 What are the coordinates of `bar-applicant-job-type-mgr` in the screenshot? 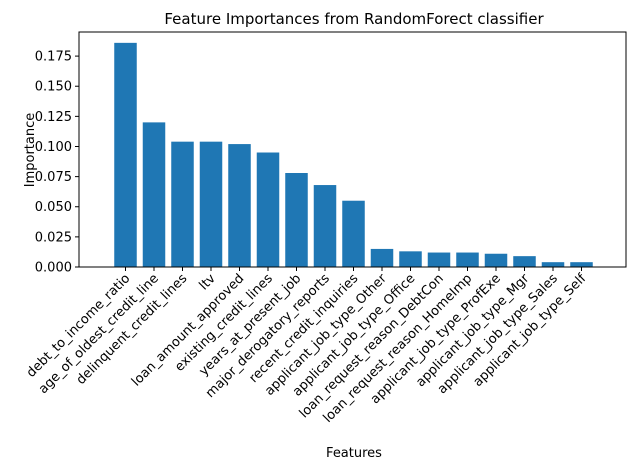 It's located at (524, 261).